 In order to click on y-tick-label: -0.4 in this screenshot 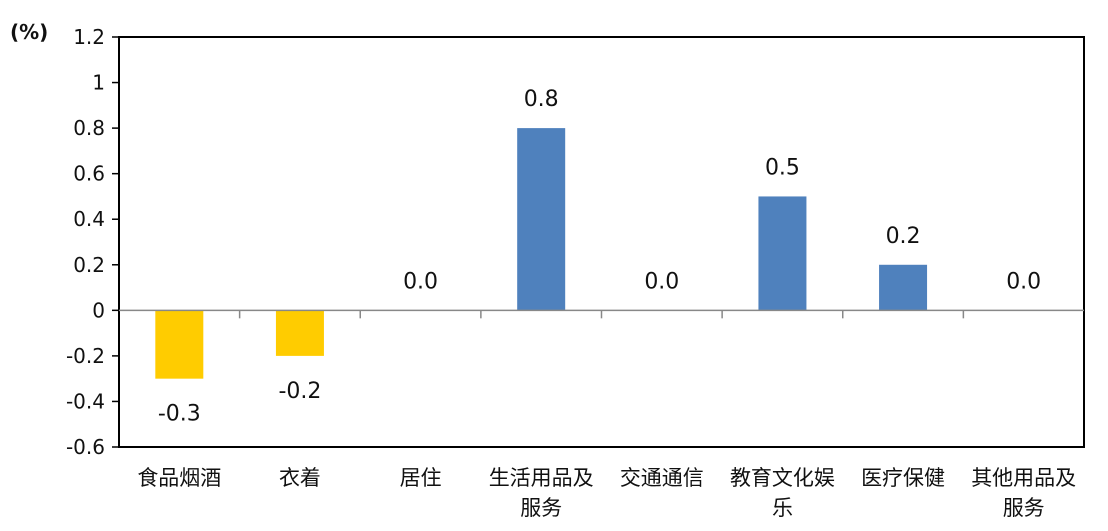, I will do `click(85, 401)`.